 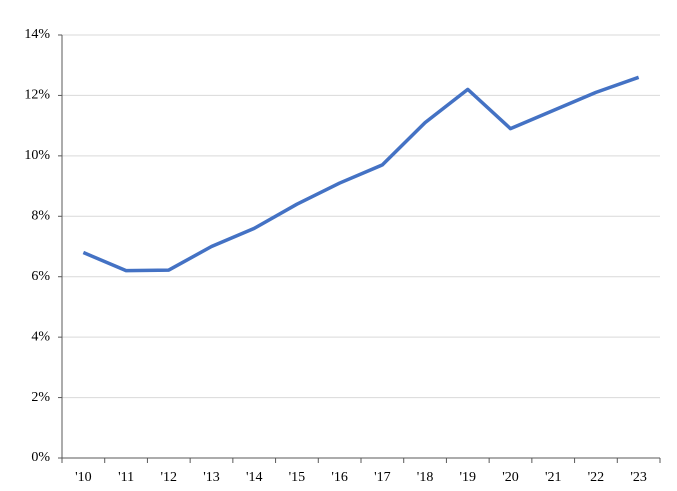 I want to click on y-tick-label: 10%, so click(x=37, y=155).